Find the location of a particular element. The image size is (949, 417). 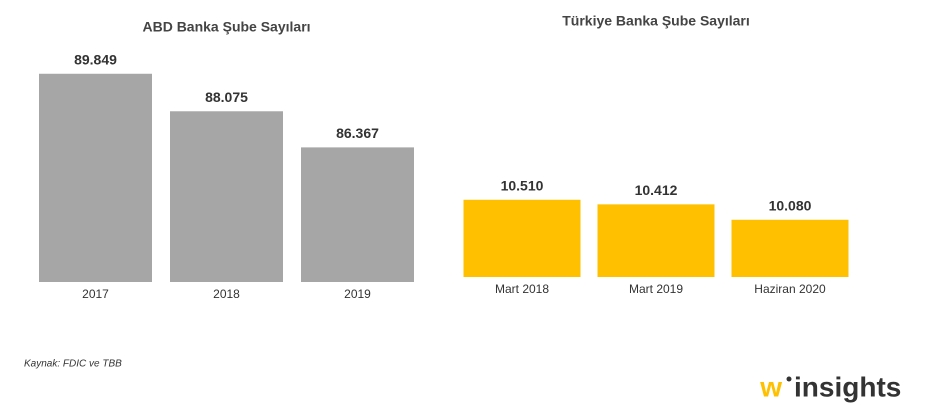

chart-title: Türkiye Banka Şube Sayıları is located at coordinates (656, 21).